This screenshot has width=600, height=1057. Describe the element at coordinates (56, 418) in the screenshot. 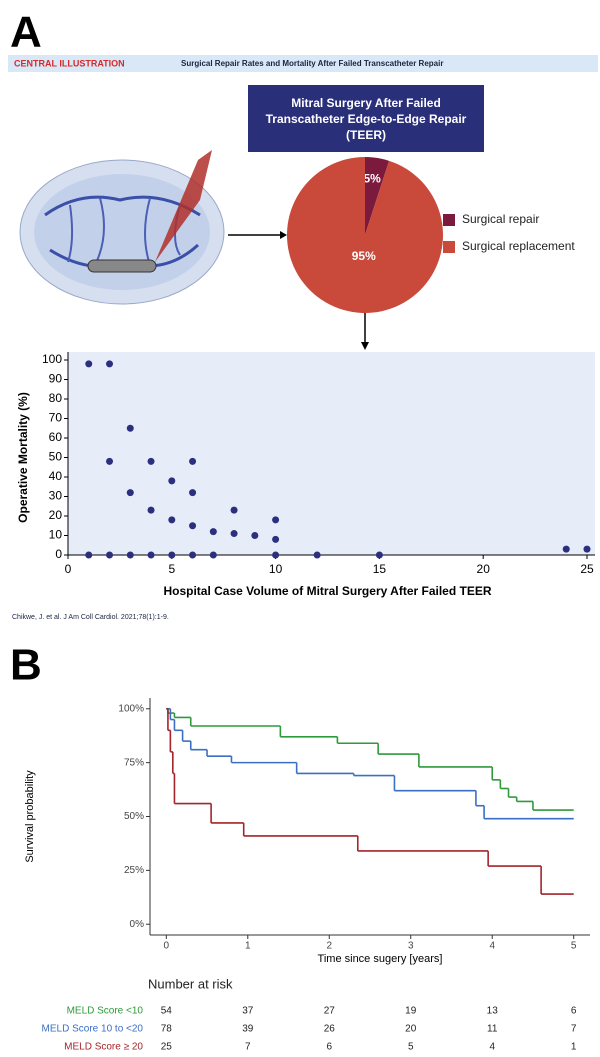

I see `y-tick-label: 70` at that location.